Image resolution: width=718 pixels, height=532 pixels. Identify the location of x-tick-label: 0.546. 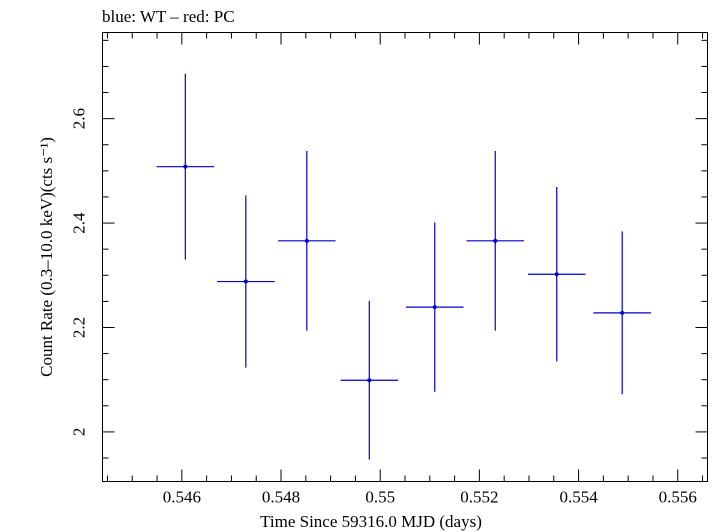
(182, 497).